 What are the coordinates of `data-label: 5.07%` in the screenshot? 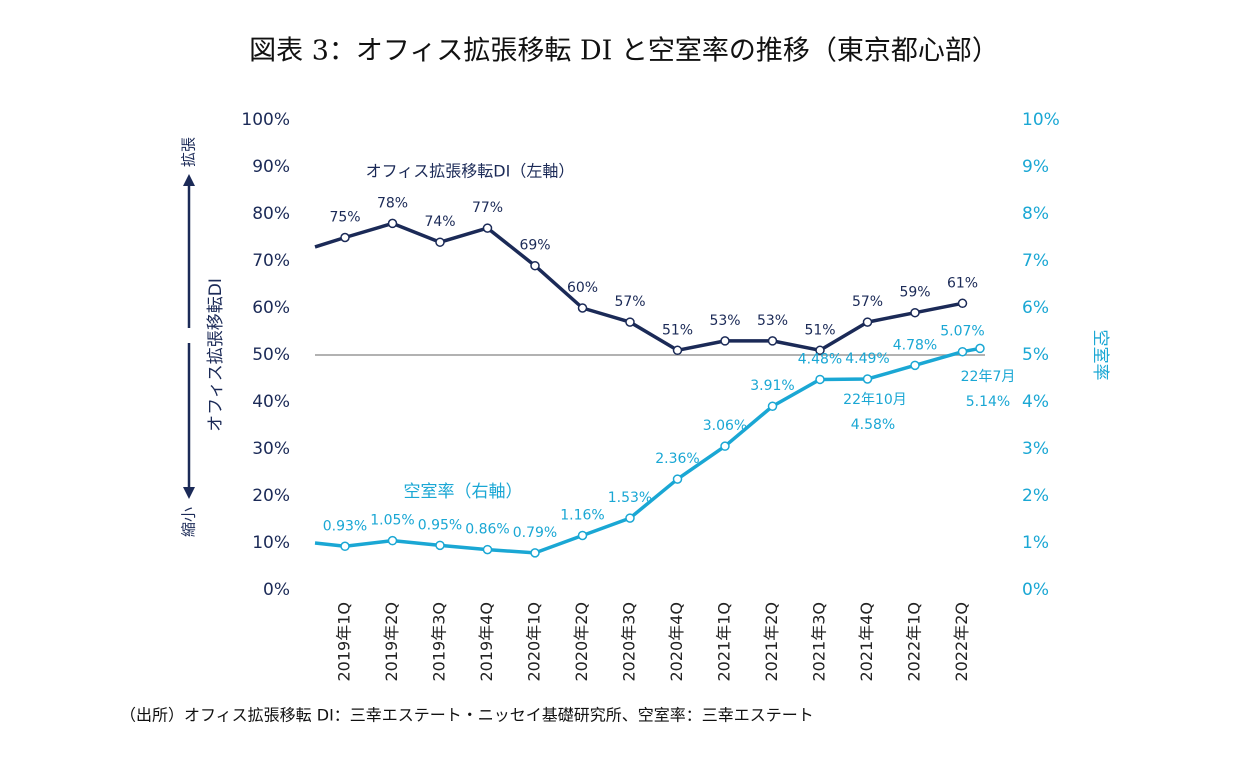 It's located at (962, 332).